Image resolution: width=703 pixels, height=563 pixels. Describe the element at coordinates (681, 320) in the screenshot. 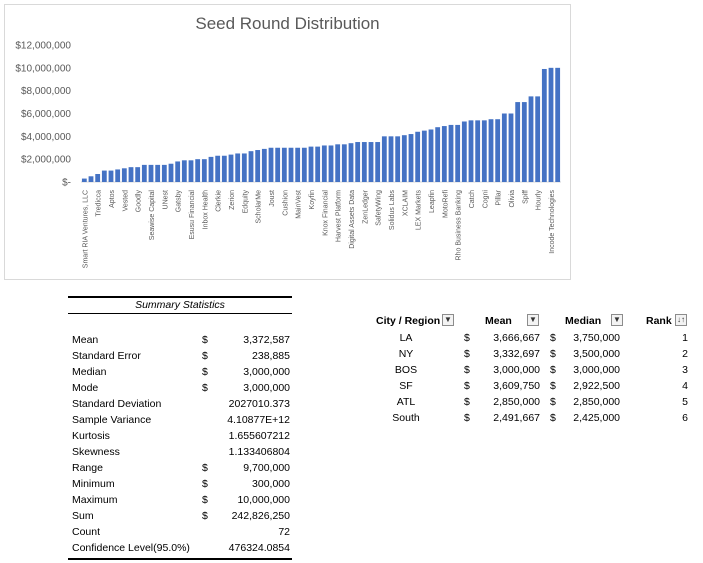

I see `sort-descending-filter-icon: ↓↑` at that location.